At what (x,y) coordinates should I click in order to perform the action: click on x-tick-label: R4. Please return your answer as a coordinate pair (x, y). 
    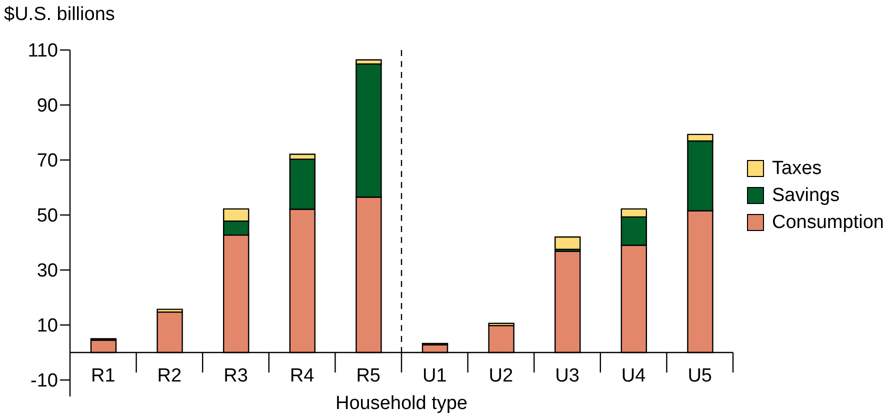
    Looking at the image, I should click on (302, 376).